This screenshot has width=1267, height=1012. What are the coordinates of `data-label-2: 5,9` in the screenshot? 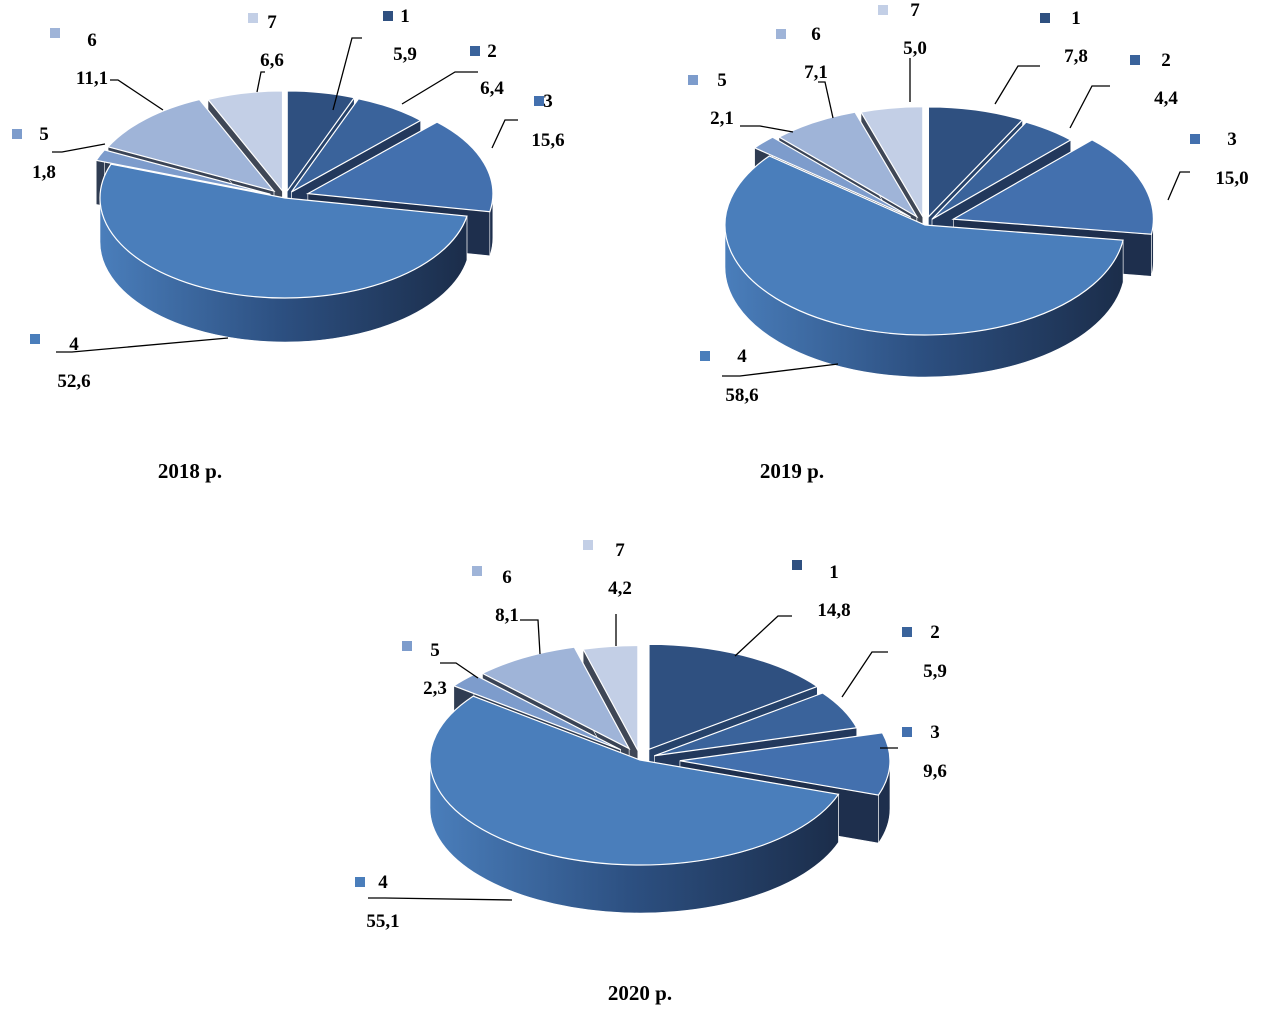 It's located at (935, 671).